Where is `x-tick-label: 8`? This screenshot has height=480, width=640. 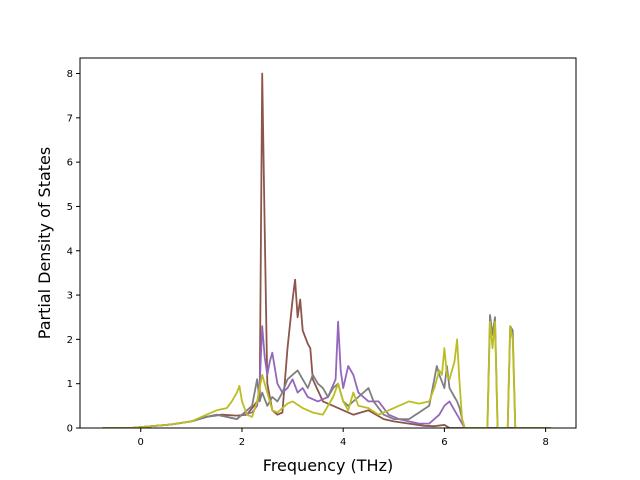
x-tick-label: 8 is located at coordinates (545, 442).